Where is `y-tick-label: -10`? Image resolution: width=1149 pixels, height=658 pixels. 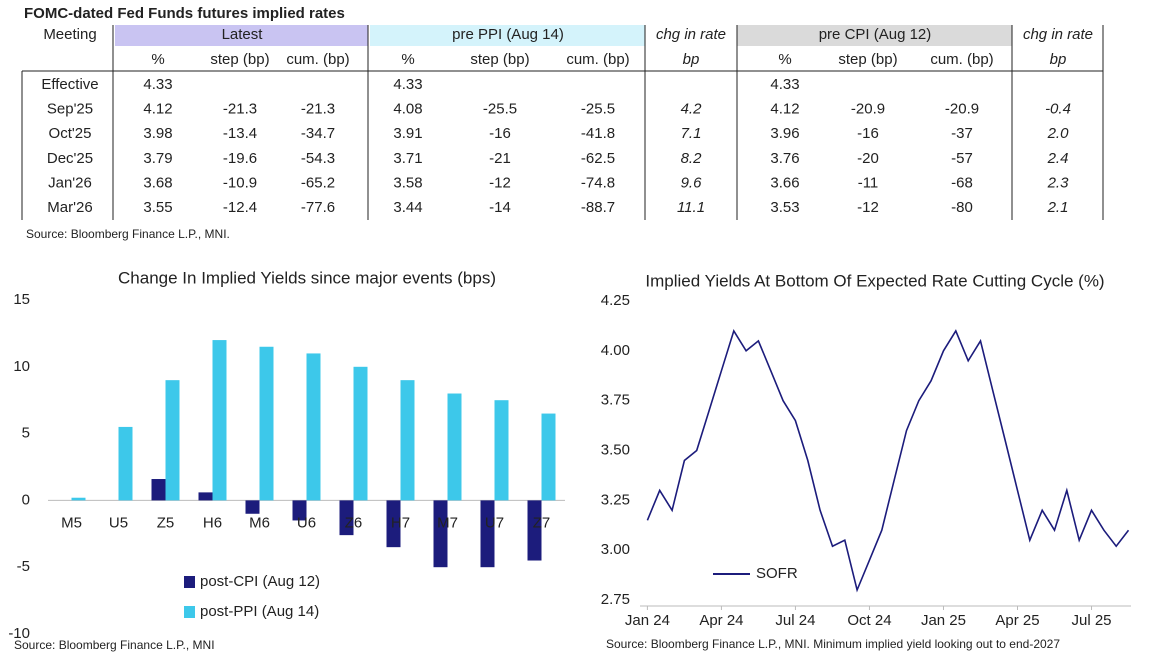
y-tick-label: -10 is located at coordinates (19, 633).